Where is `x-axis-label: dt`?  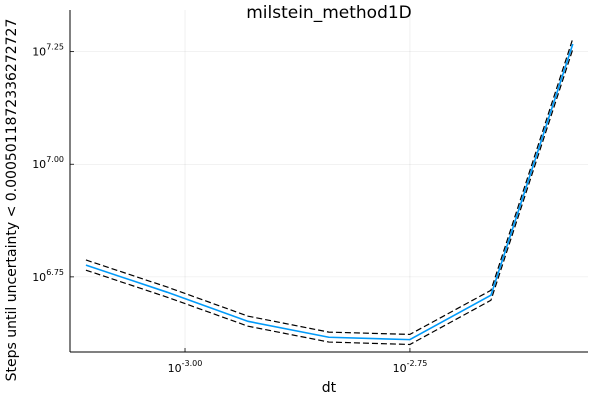
x-axis-label: dt is located at coordinates (329, 388).